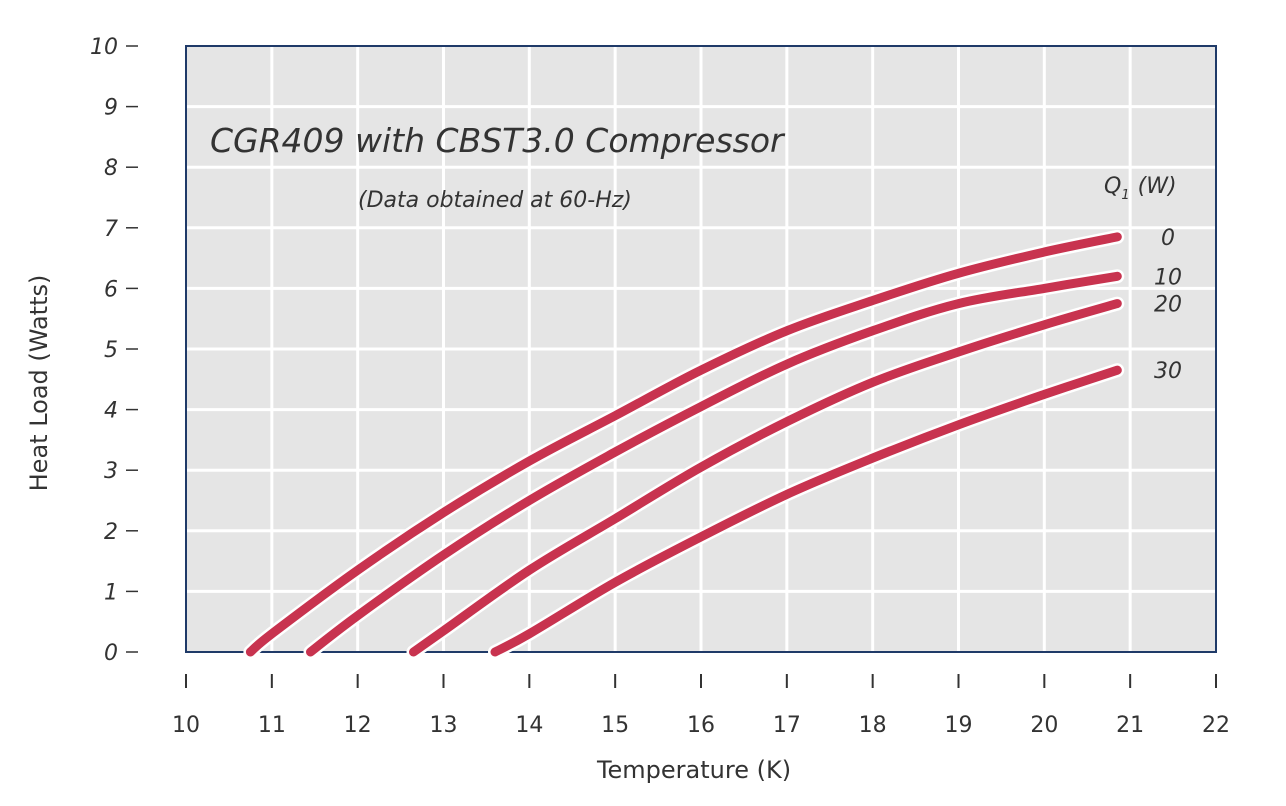 The image size is (1286, 806). I want to click on x-tick-label: 12, so click(358, 725).